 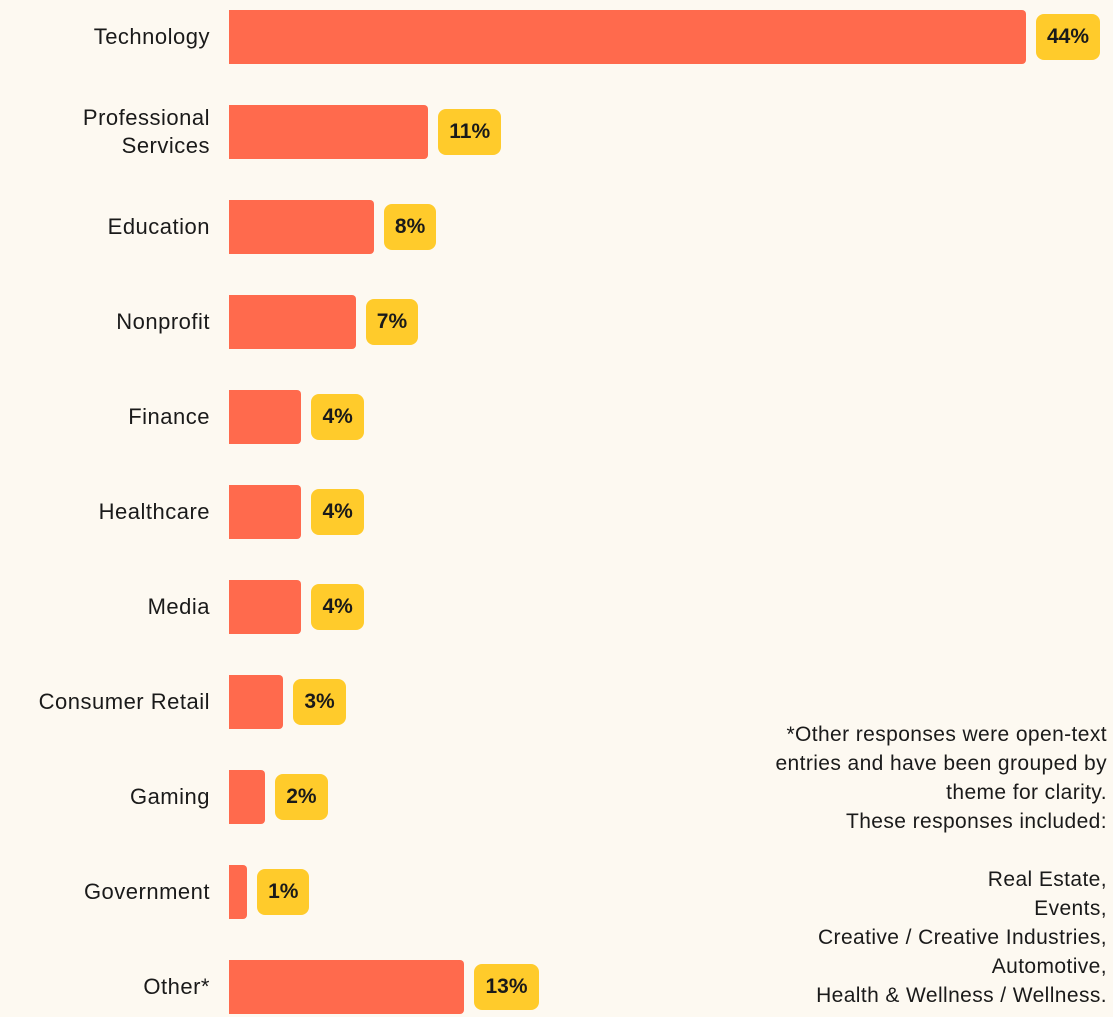 I want to click on footnote-line: Automotive,, so click(x=1049, y=966).